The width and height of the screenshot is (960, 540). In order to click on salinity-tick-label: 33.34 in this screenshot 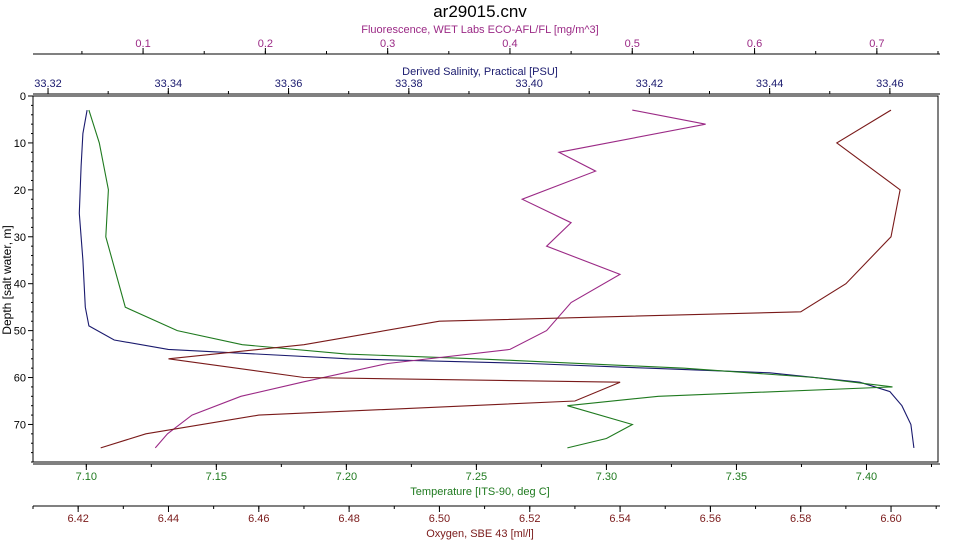, I will do `click(169, 84)`.